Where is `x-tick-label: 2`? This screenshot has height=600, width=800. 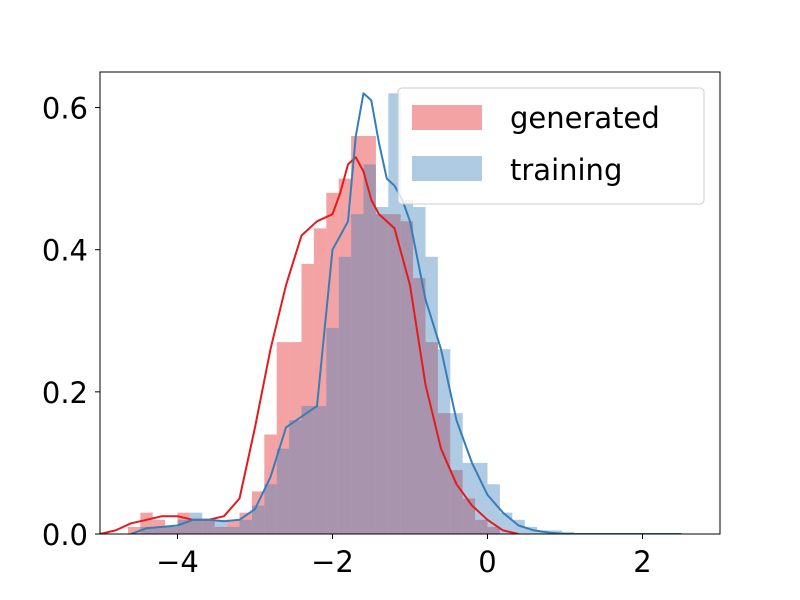
x-tick-label: 2 is located at coordinates (642, 562).